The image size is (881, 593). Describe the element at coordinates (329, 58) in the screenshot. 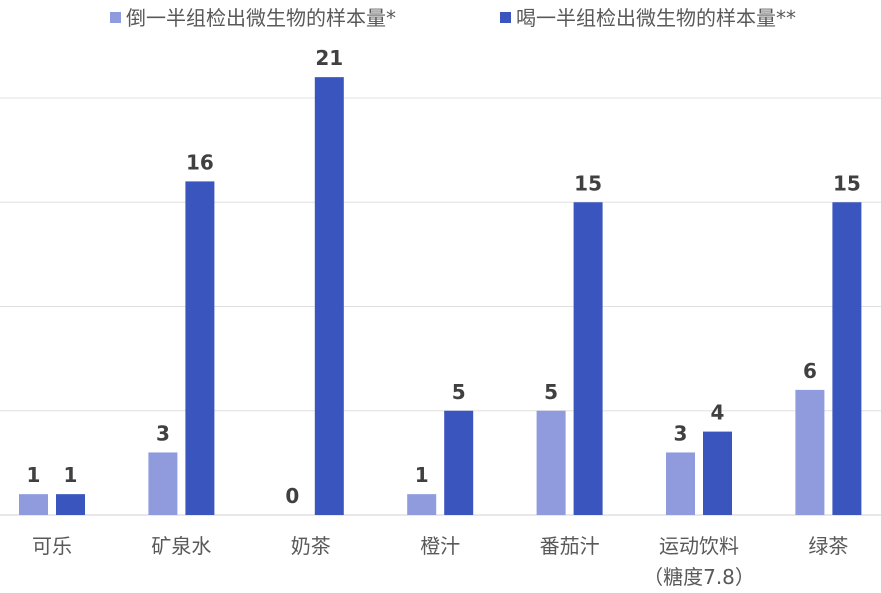

I see `data-label: 21` at that location.